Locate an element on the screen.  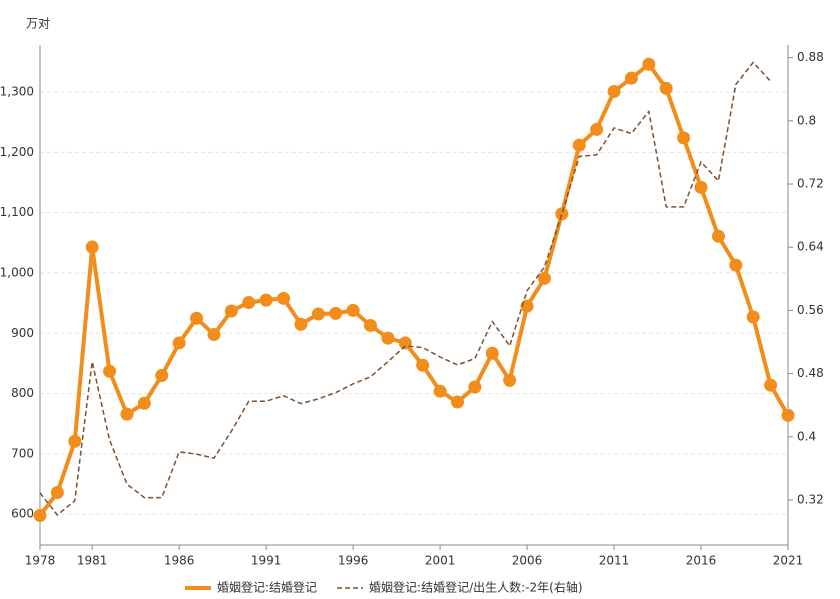
y2-tick-label: 0.8 is located at coordinates (806, 120).